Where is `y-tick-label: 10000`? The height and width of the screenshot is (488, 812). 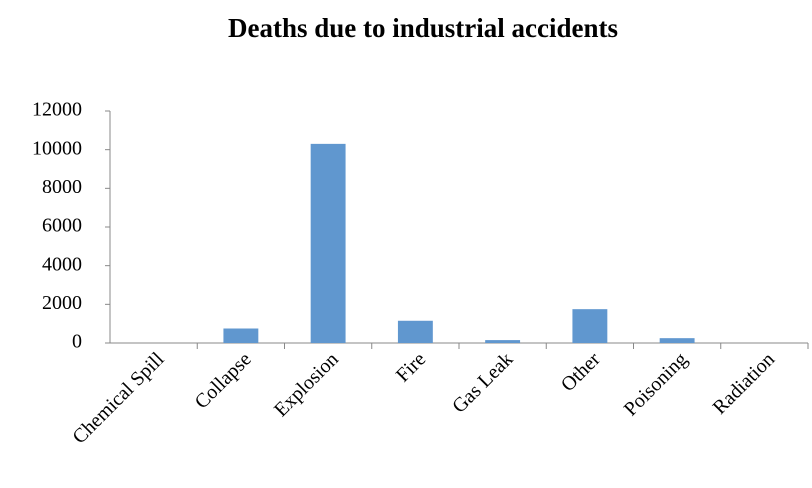 y-tick-label: 10000 is located at coordinates (57, 148).